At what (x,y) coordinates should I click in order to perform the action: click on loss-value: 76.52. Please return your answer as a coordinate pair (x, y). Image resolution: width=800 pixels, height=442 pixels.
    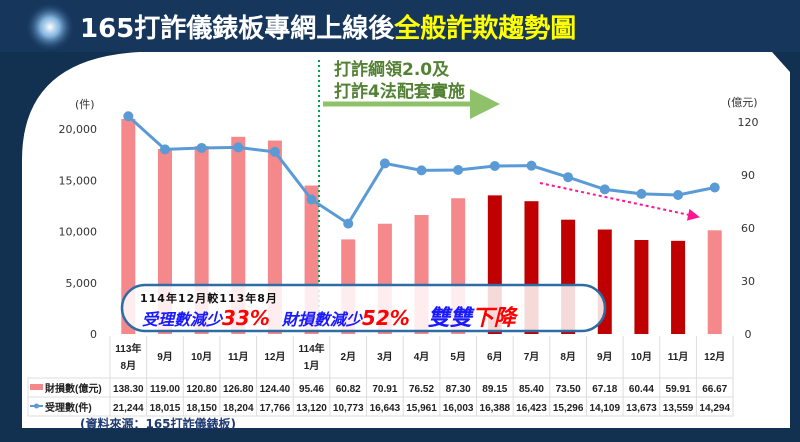
    Looking at the image, I should click on (421, 389).